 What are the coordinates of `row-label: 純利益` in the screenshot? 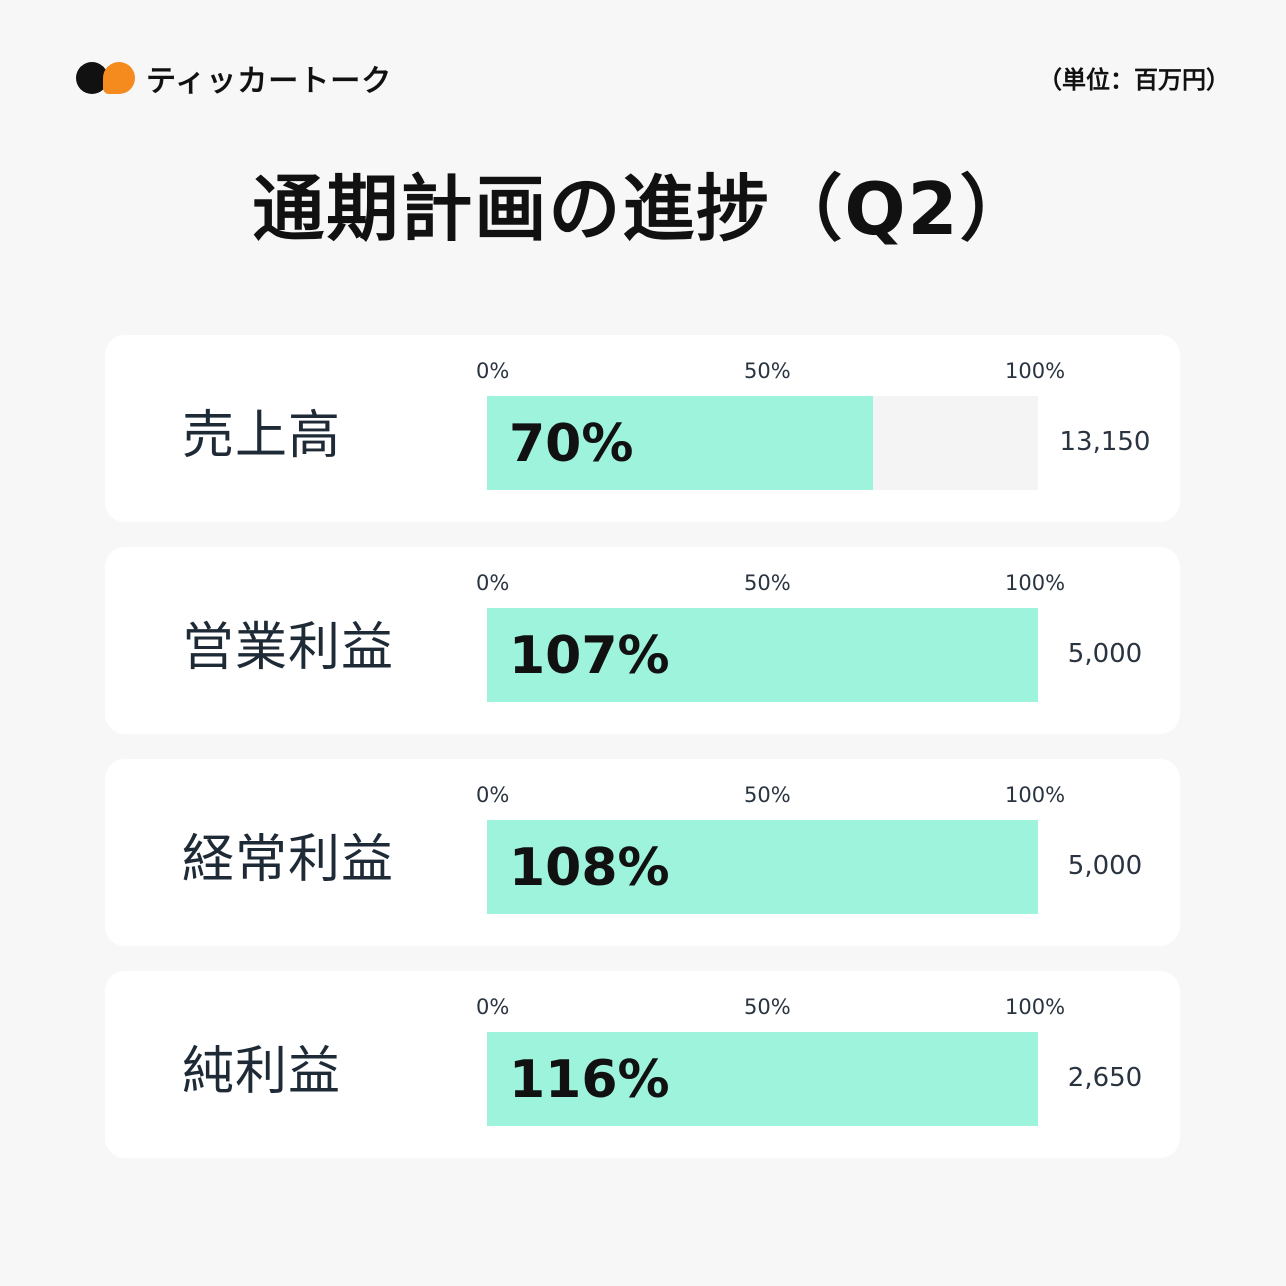 It's located at (262, 1072).